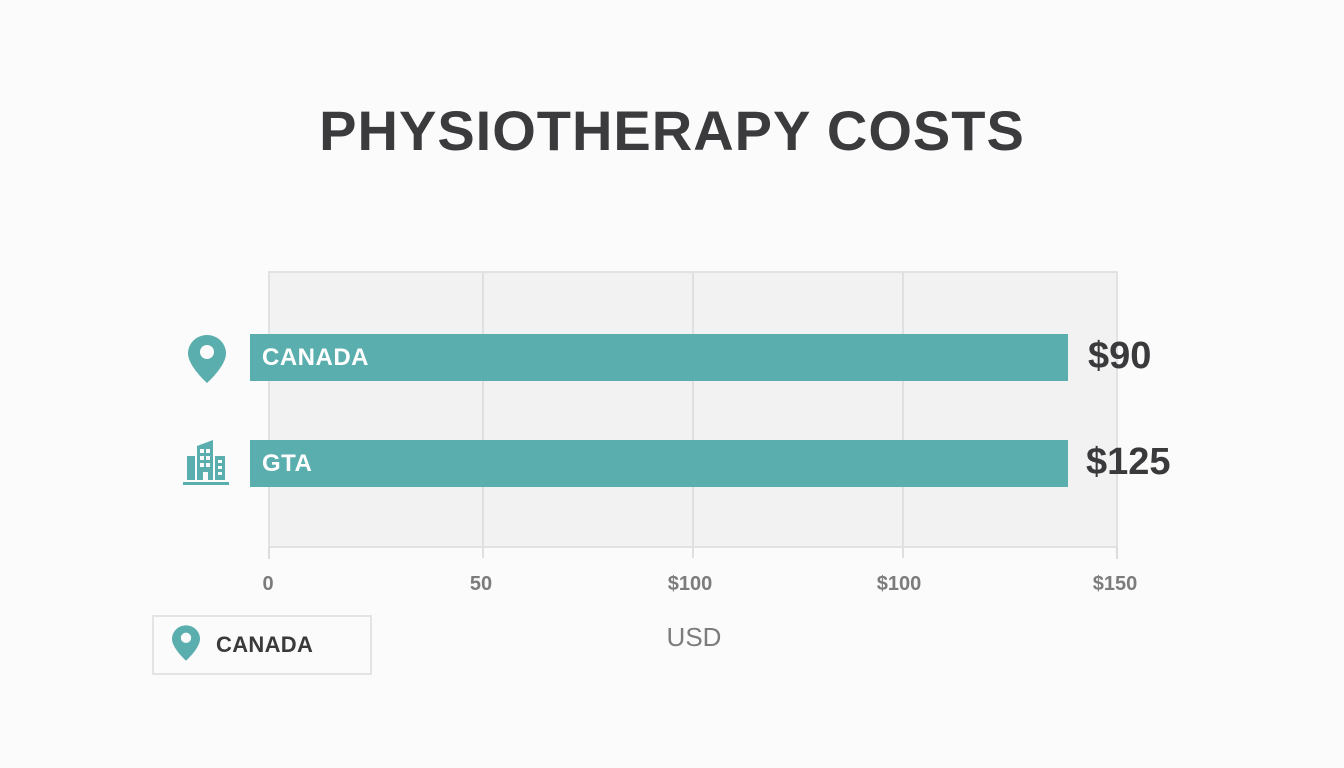 The height and width of the screenshot is (768, 1344). Describe the element at coordinates (265, 644) in the screenshot. I see `legend-label: CANADA` at that location.